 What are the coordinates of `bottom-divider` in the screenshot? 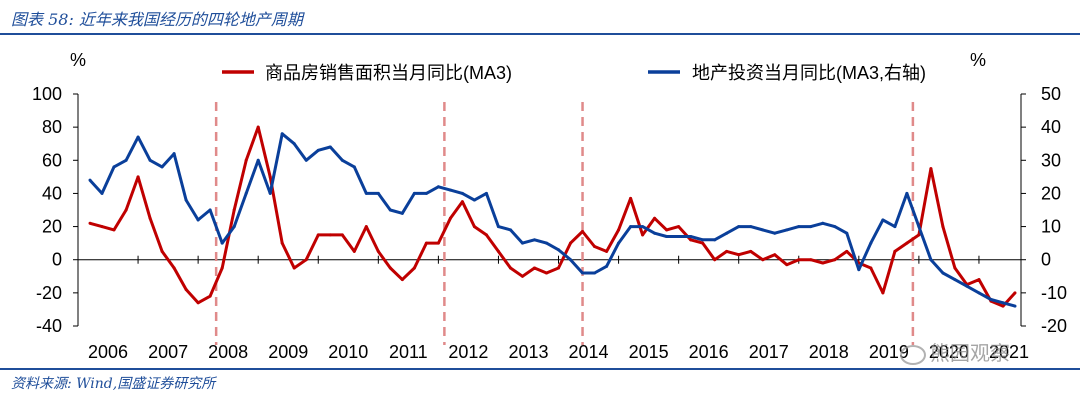 It's located at (540, 369).